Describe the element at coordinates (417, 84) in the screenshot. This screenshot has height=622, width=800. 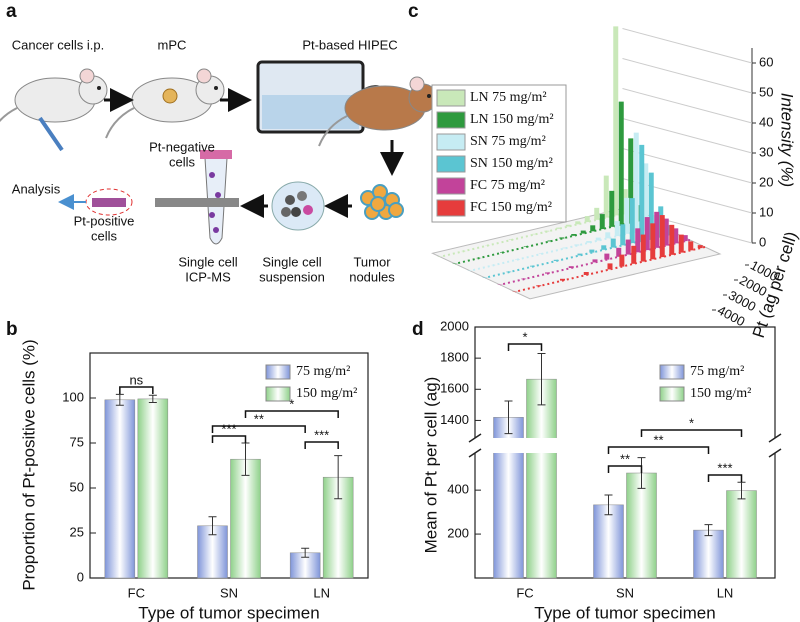
I see `mouse-3-ear` at that location.